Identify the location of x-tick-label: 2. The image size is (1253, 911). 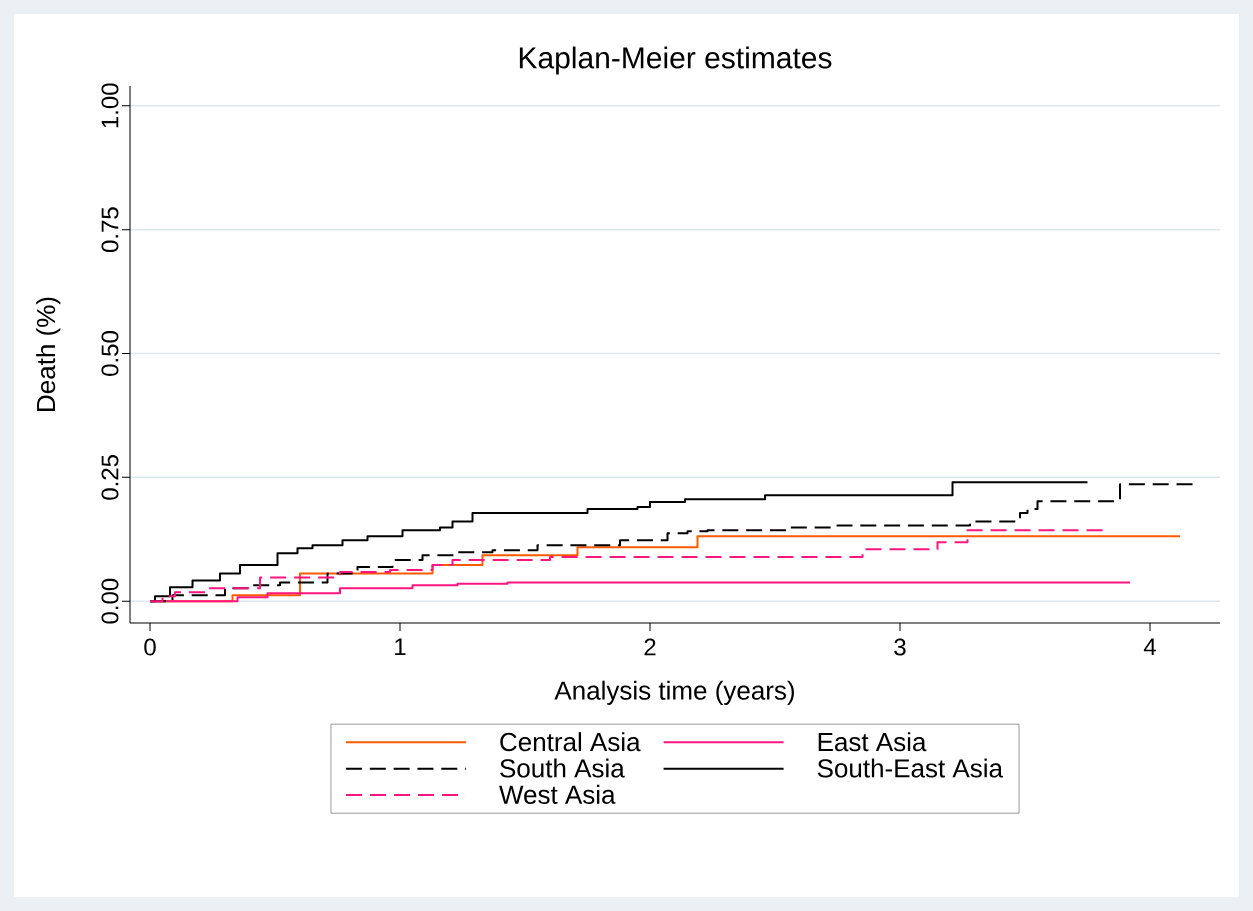
(650, 647).